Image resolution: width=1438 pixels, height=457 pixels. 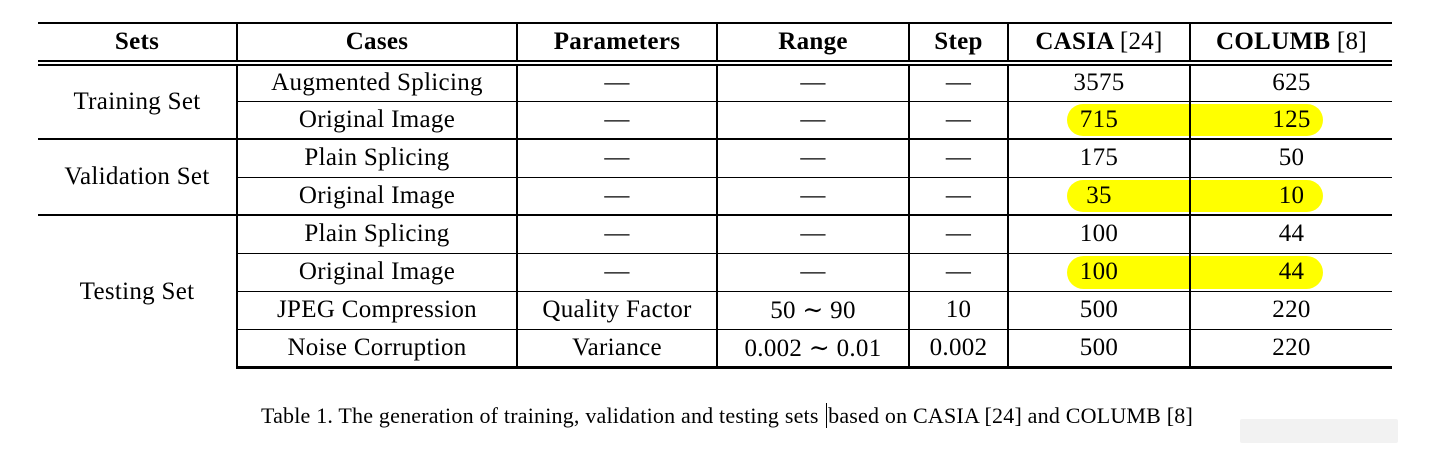 I want to click on columb-value-cell: 10, so click(x=1291, y=195).